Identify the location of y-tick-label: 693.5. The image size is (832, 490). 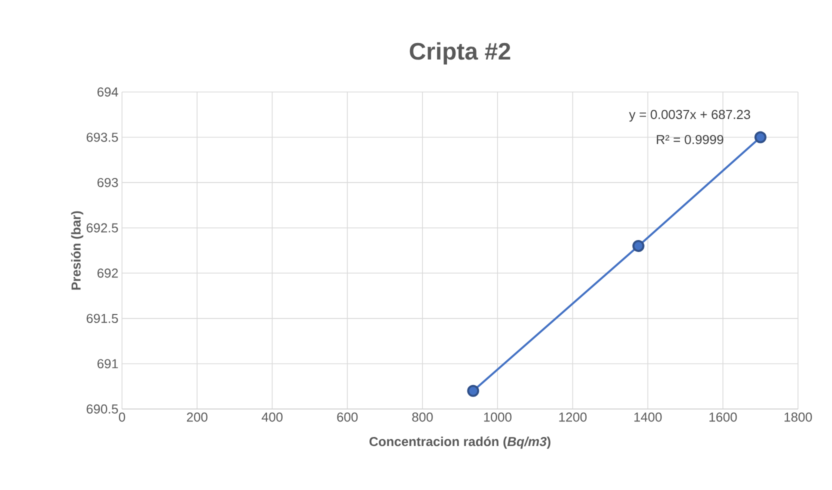
(102, 137).